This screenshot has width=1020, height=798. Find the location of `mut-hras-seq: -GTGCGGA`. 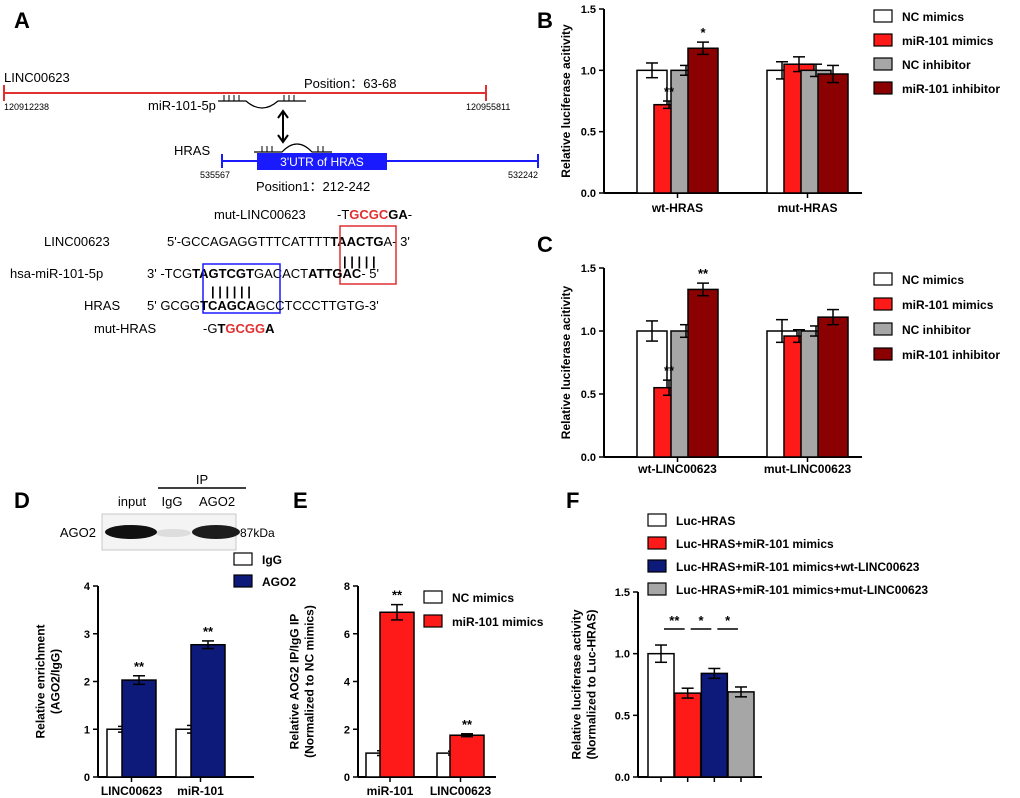

mut-hras-seq: -GTGCGGA is located at coordinates (239, 328).